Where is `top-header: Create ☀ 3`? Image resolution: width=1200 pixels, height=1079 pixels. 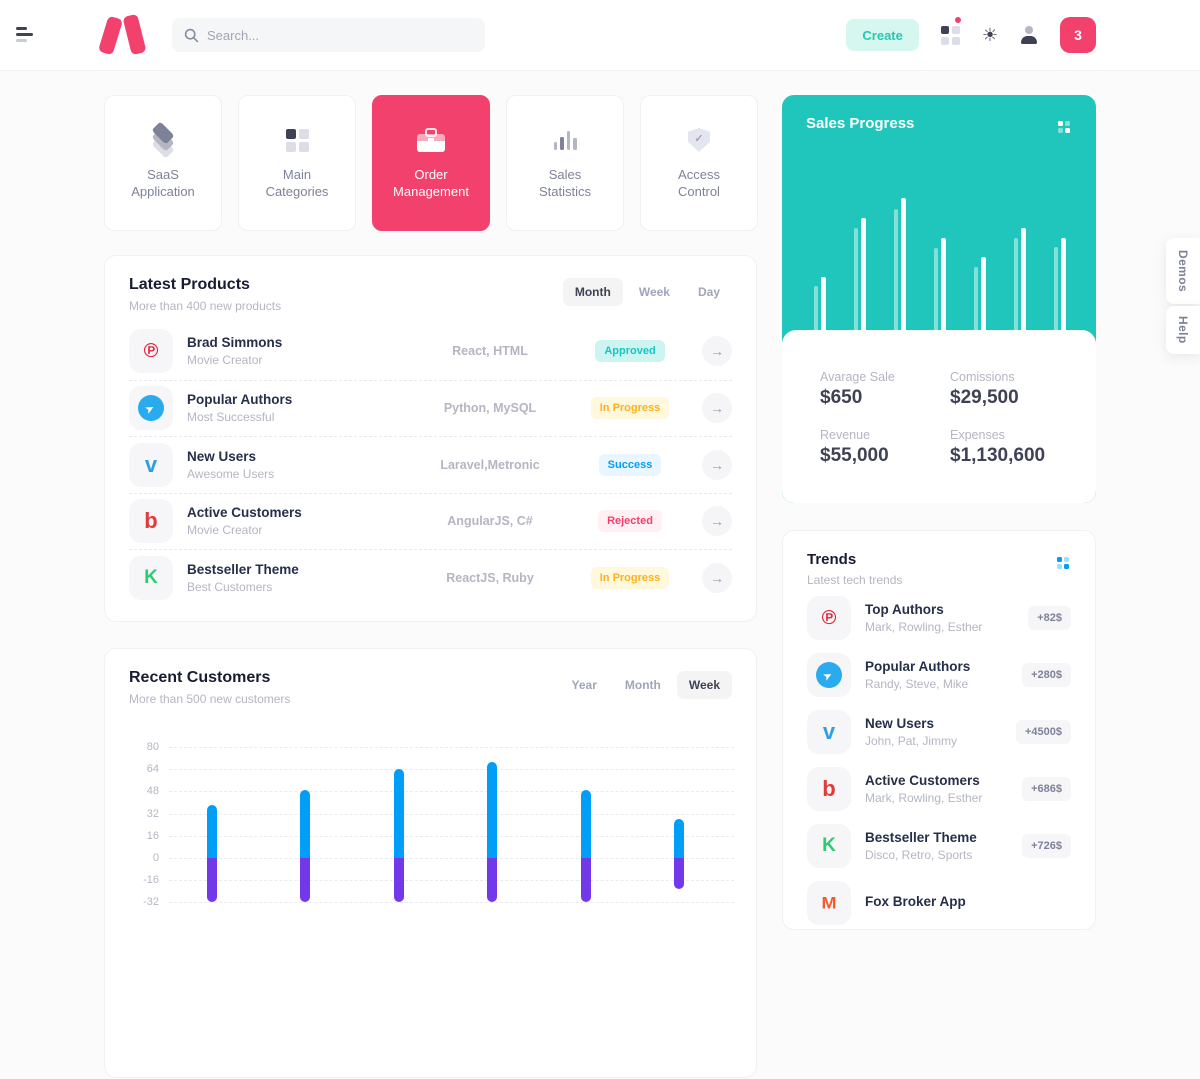
top-header: Create ☀ 3 is located at coordinates (600, 35).